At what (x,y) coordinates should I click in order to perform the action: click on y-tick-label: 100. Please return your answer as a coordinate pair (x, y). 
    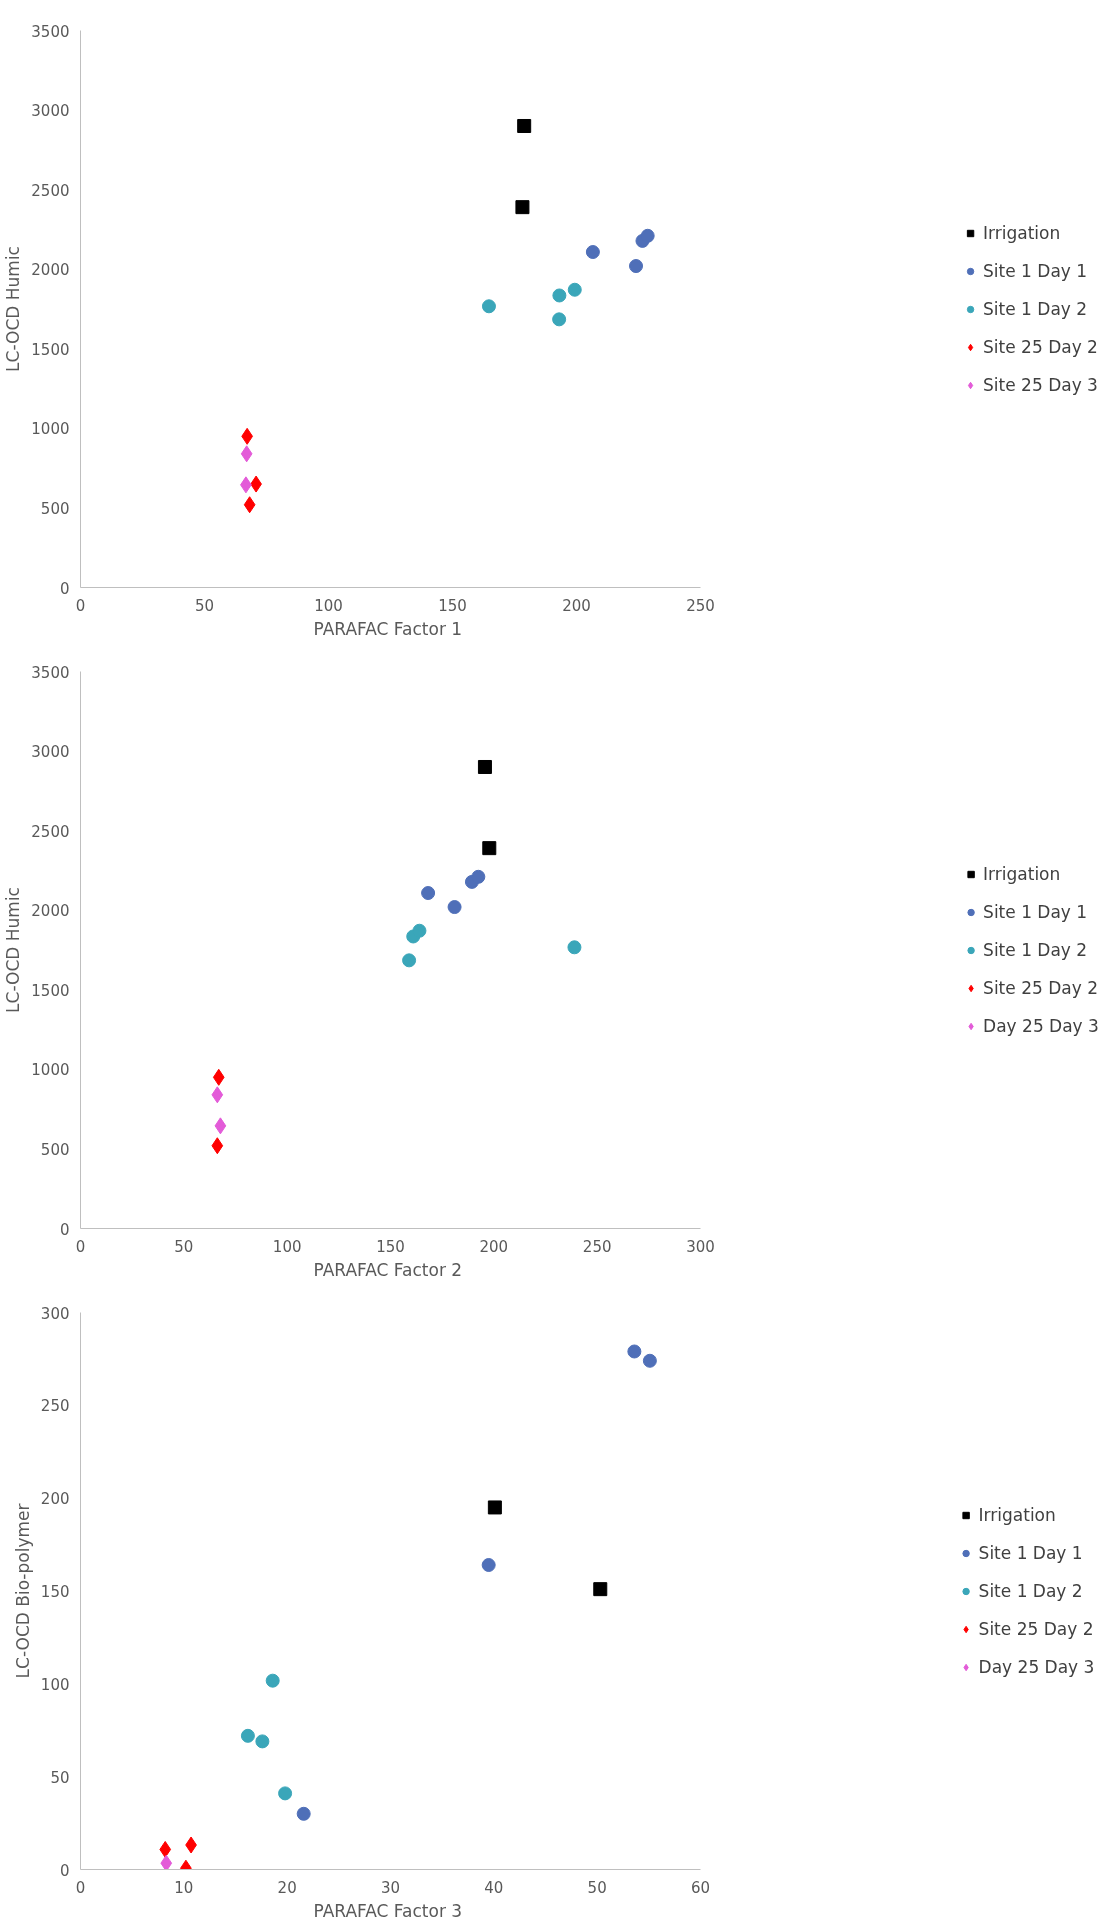
    Looking at the image, I should click on (55, 1684).